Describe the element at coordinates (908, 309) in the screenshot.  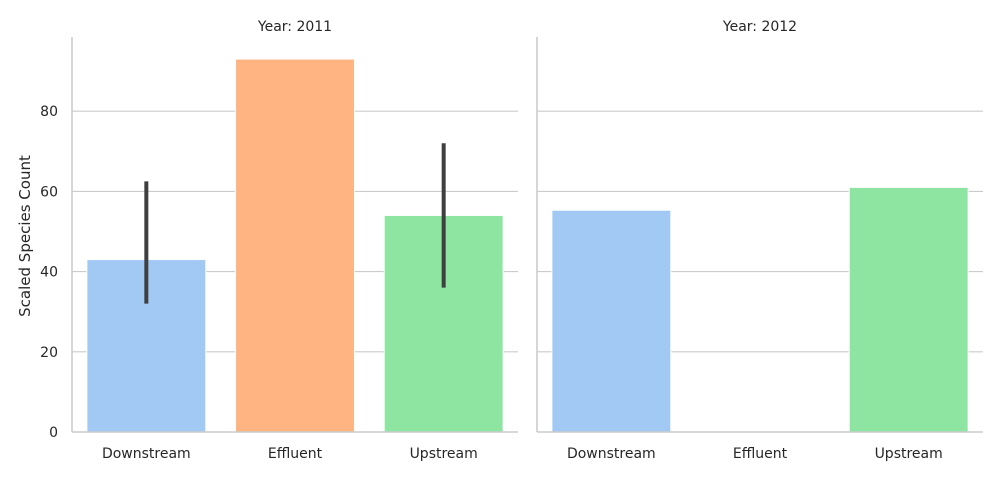
I see `bar-upstream` at that location.